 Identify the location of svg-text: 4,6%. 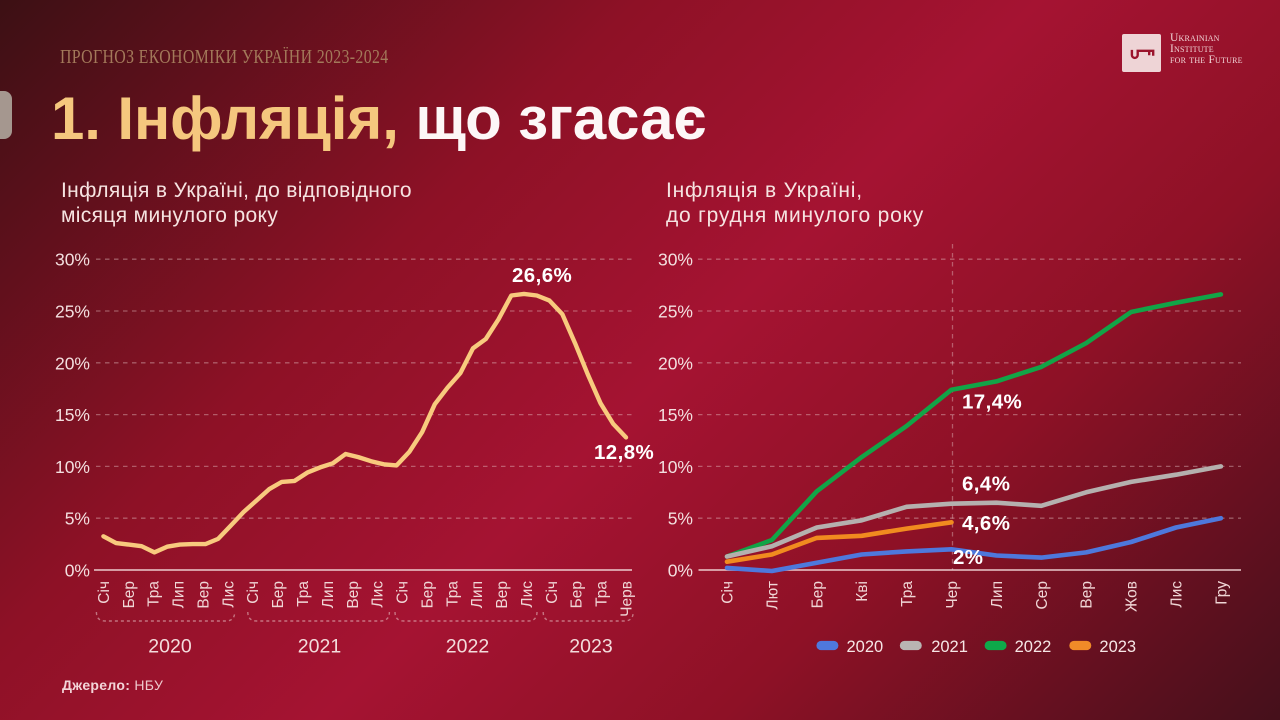
(986, 523).